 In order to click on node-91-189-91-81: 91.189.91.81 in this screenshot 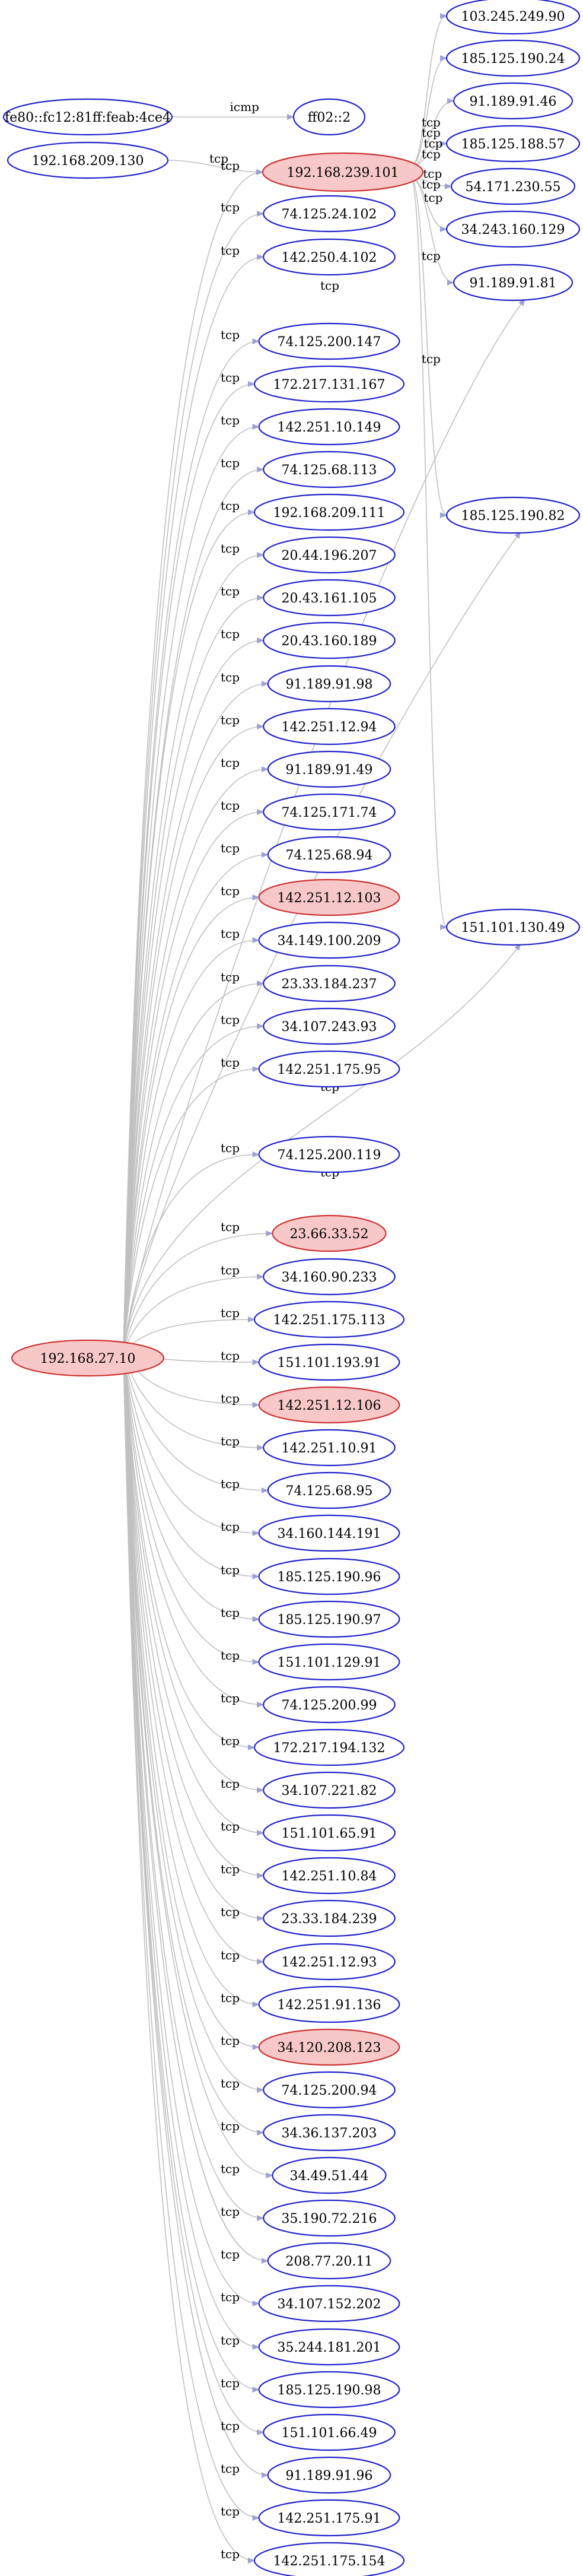, I will do `click(513, 283)`.